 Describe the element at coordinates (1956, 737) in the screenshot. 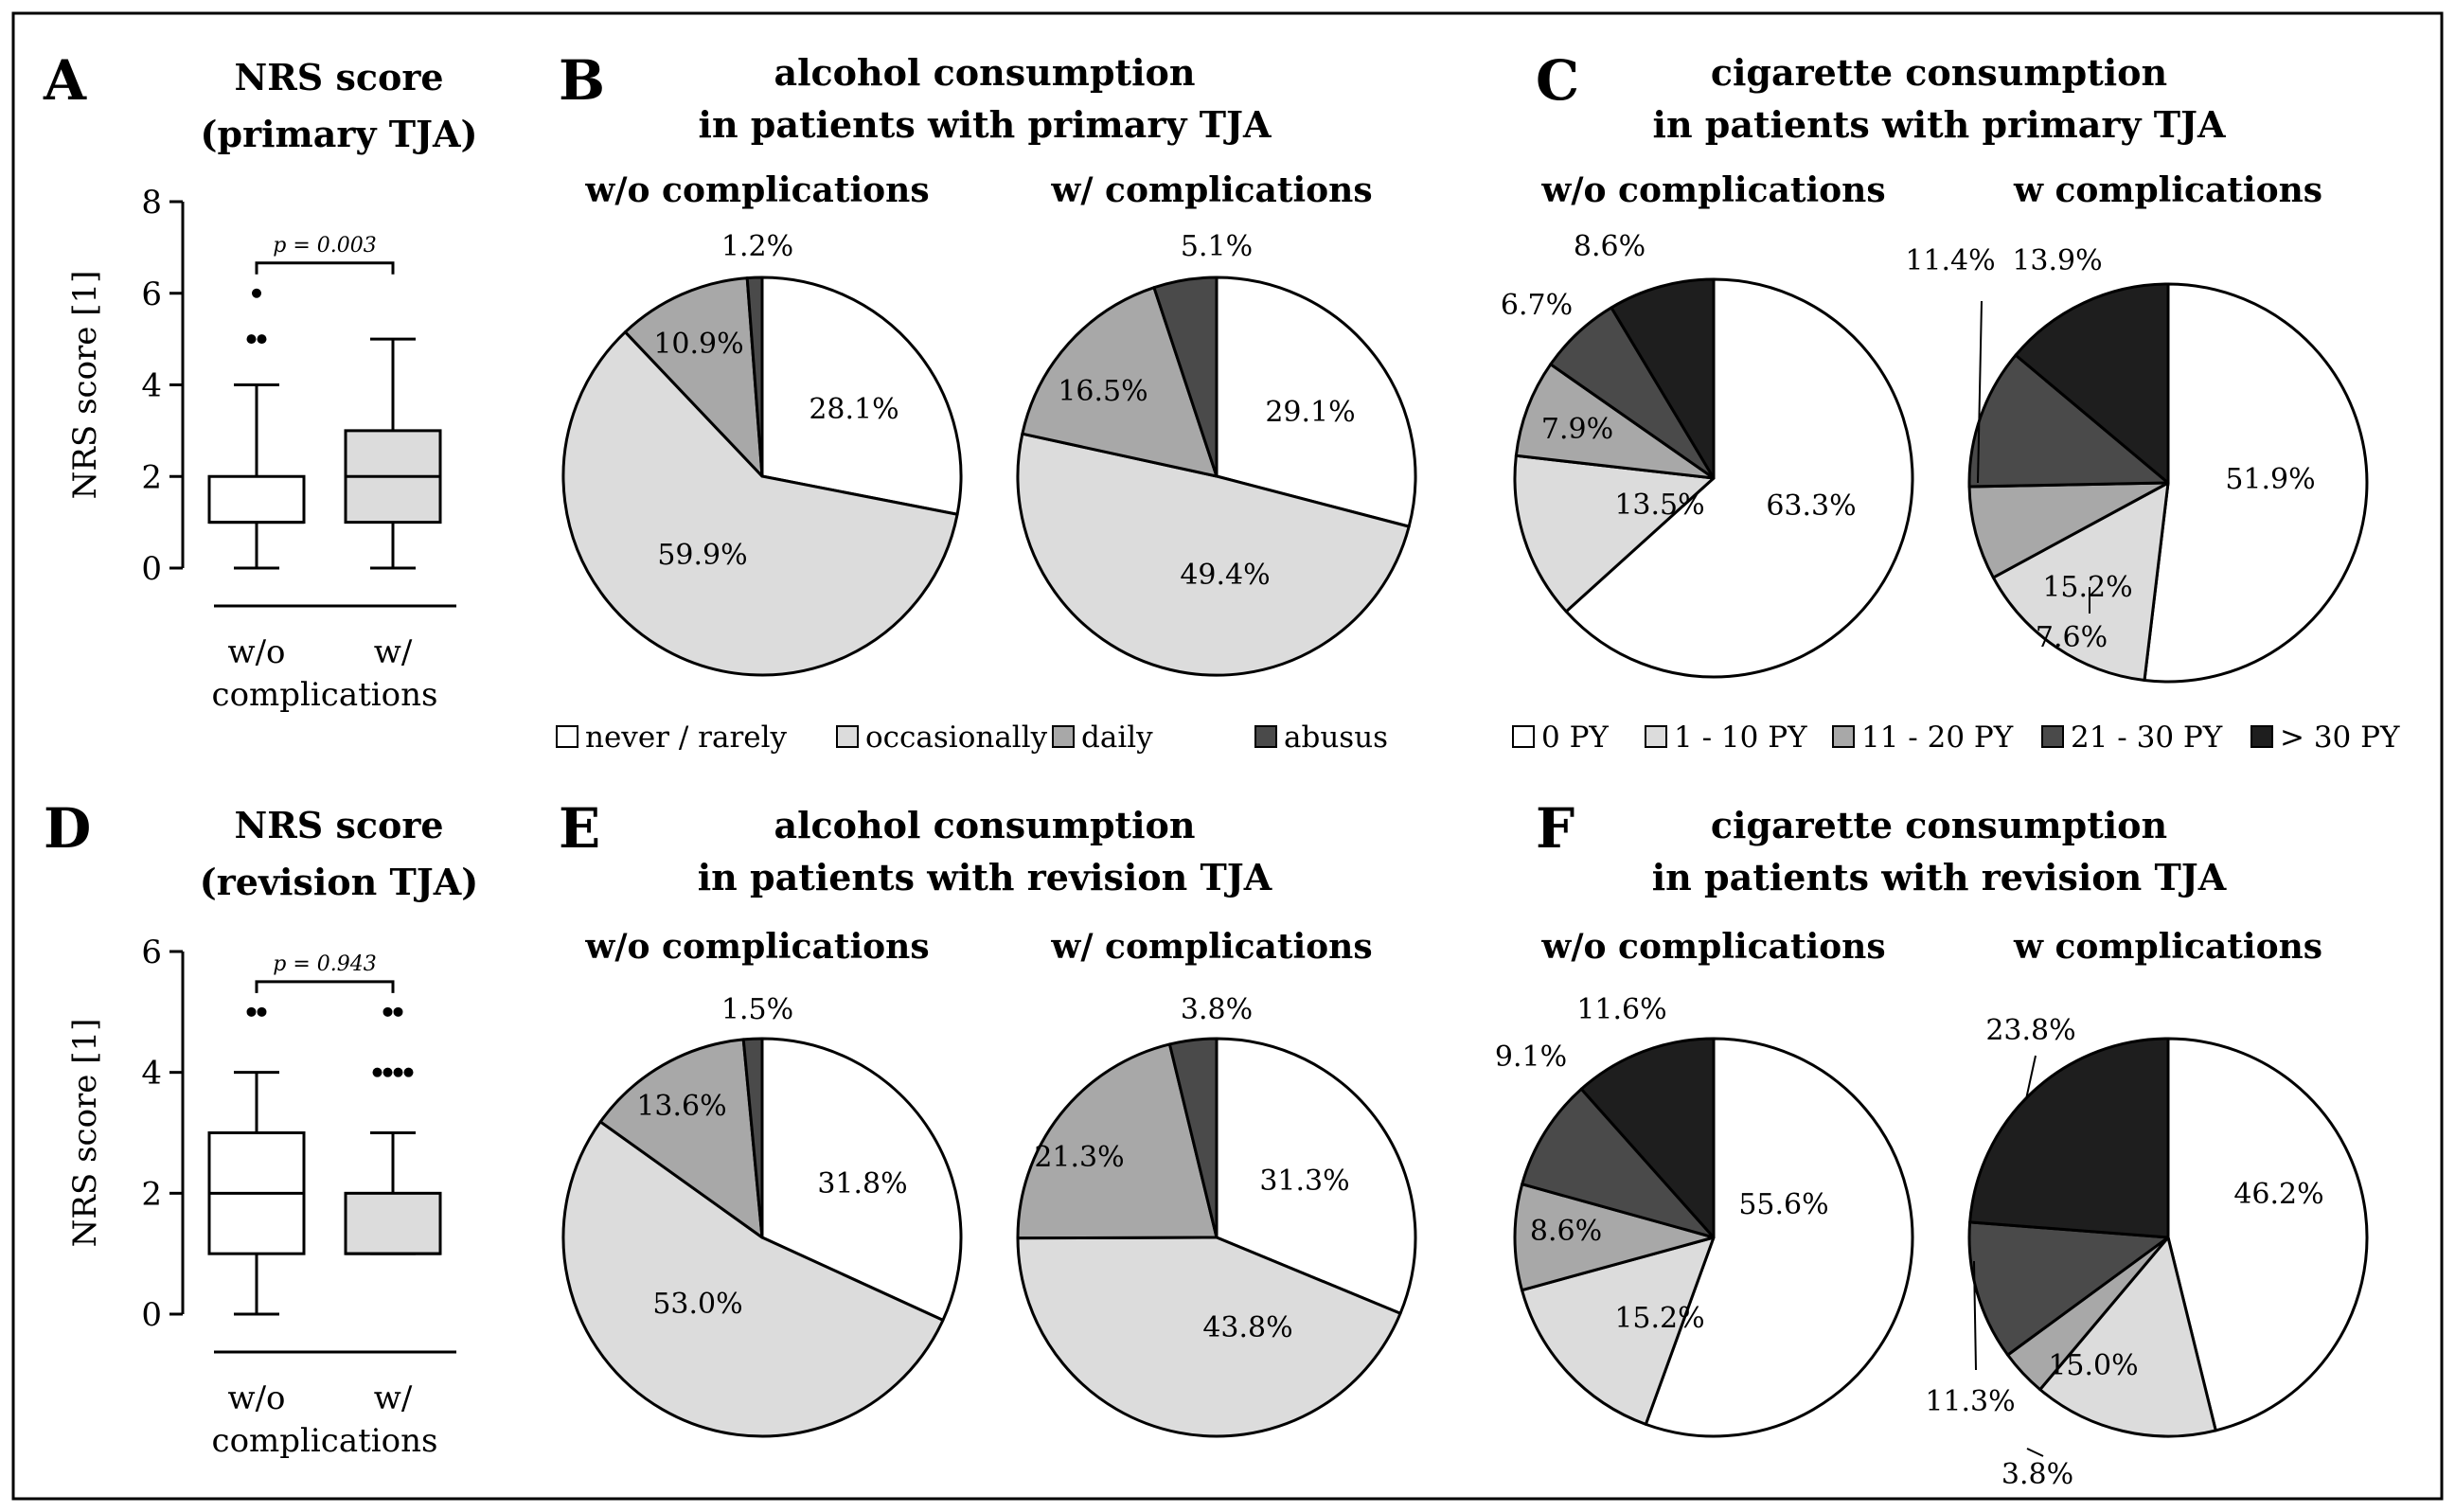

I see `legend-cigarette: 0 PY 1 - 10 PY 11 - 20 PY 21 - 30 PY > 30 PY` at that location.